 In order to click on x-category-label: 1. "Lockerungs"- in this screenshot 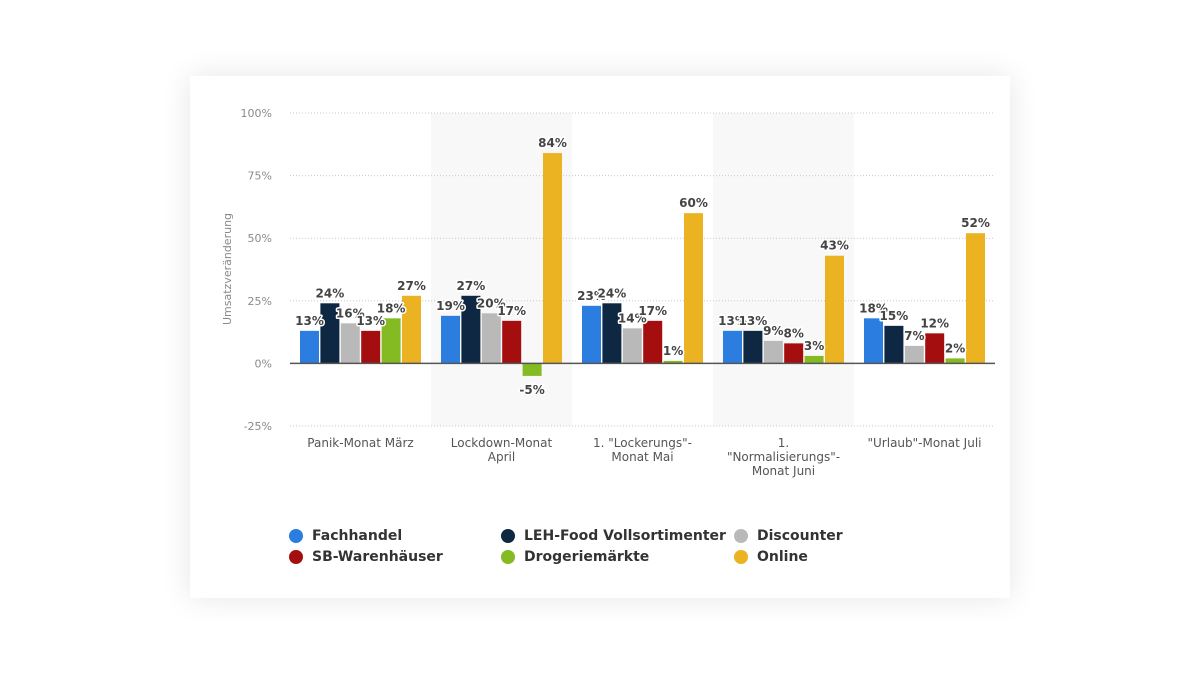, I will do `click(642, 443)`.